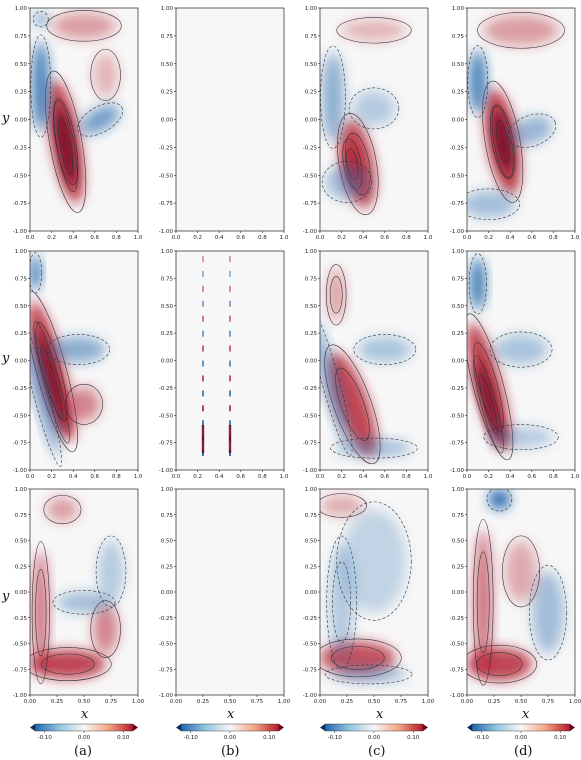  Describe the element at coordinates (374, 738) in the screenshot. I see `colorbar-tick-label: 0.00` at that location.